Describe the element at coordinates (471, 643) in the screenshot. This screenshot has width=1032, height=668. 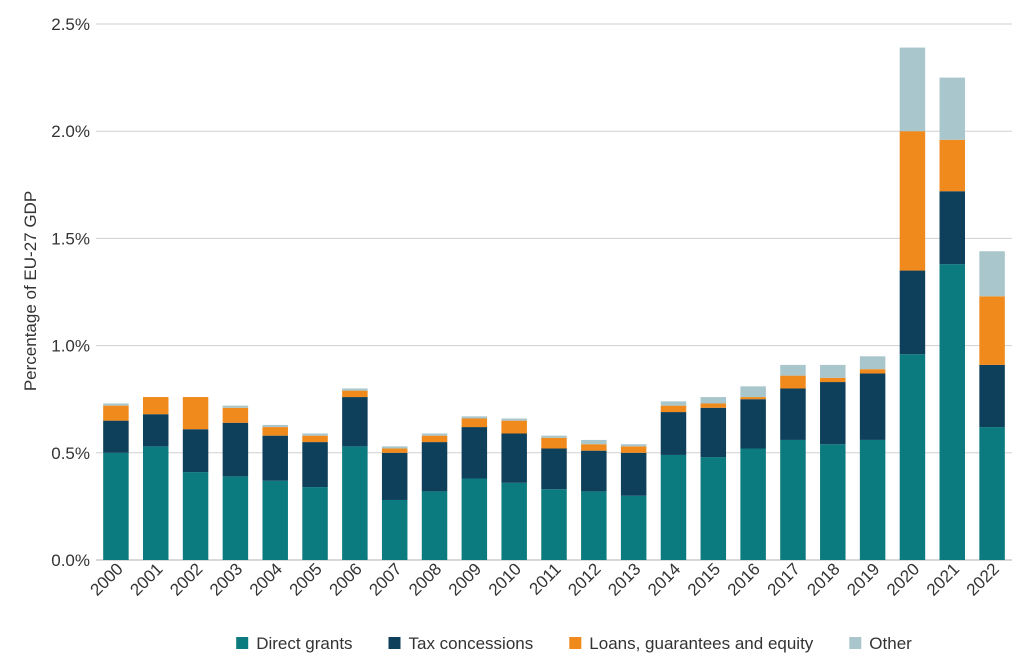
I see `legend-label: Tax concessions` at that location.